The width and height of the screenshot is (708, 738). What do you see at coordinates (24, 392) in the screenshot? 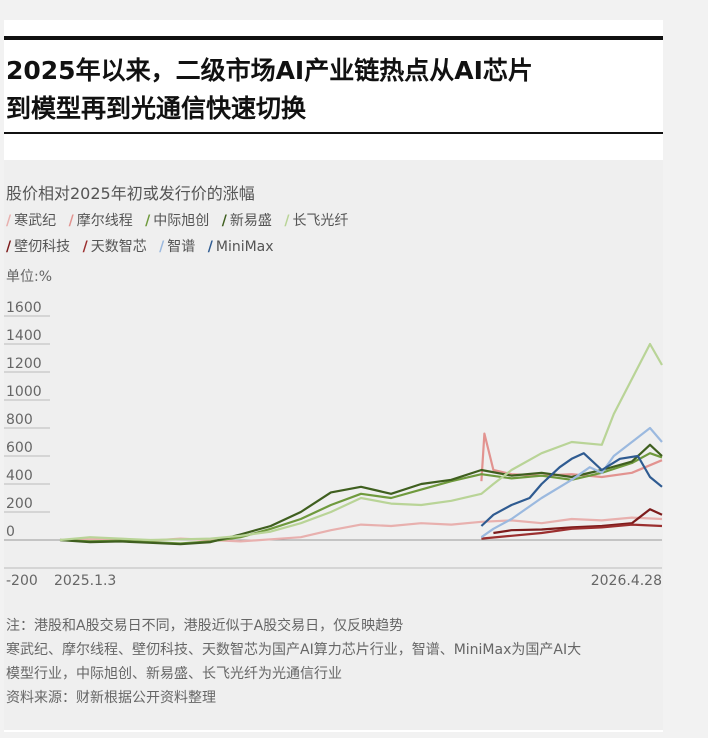
I see `y-tick-label: 1000` at bounding box center [24, 392].